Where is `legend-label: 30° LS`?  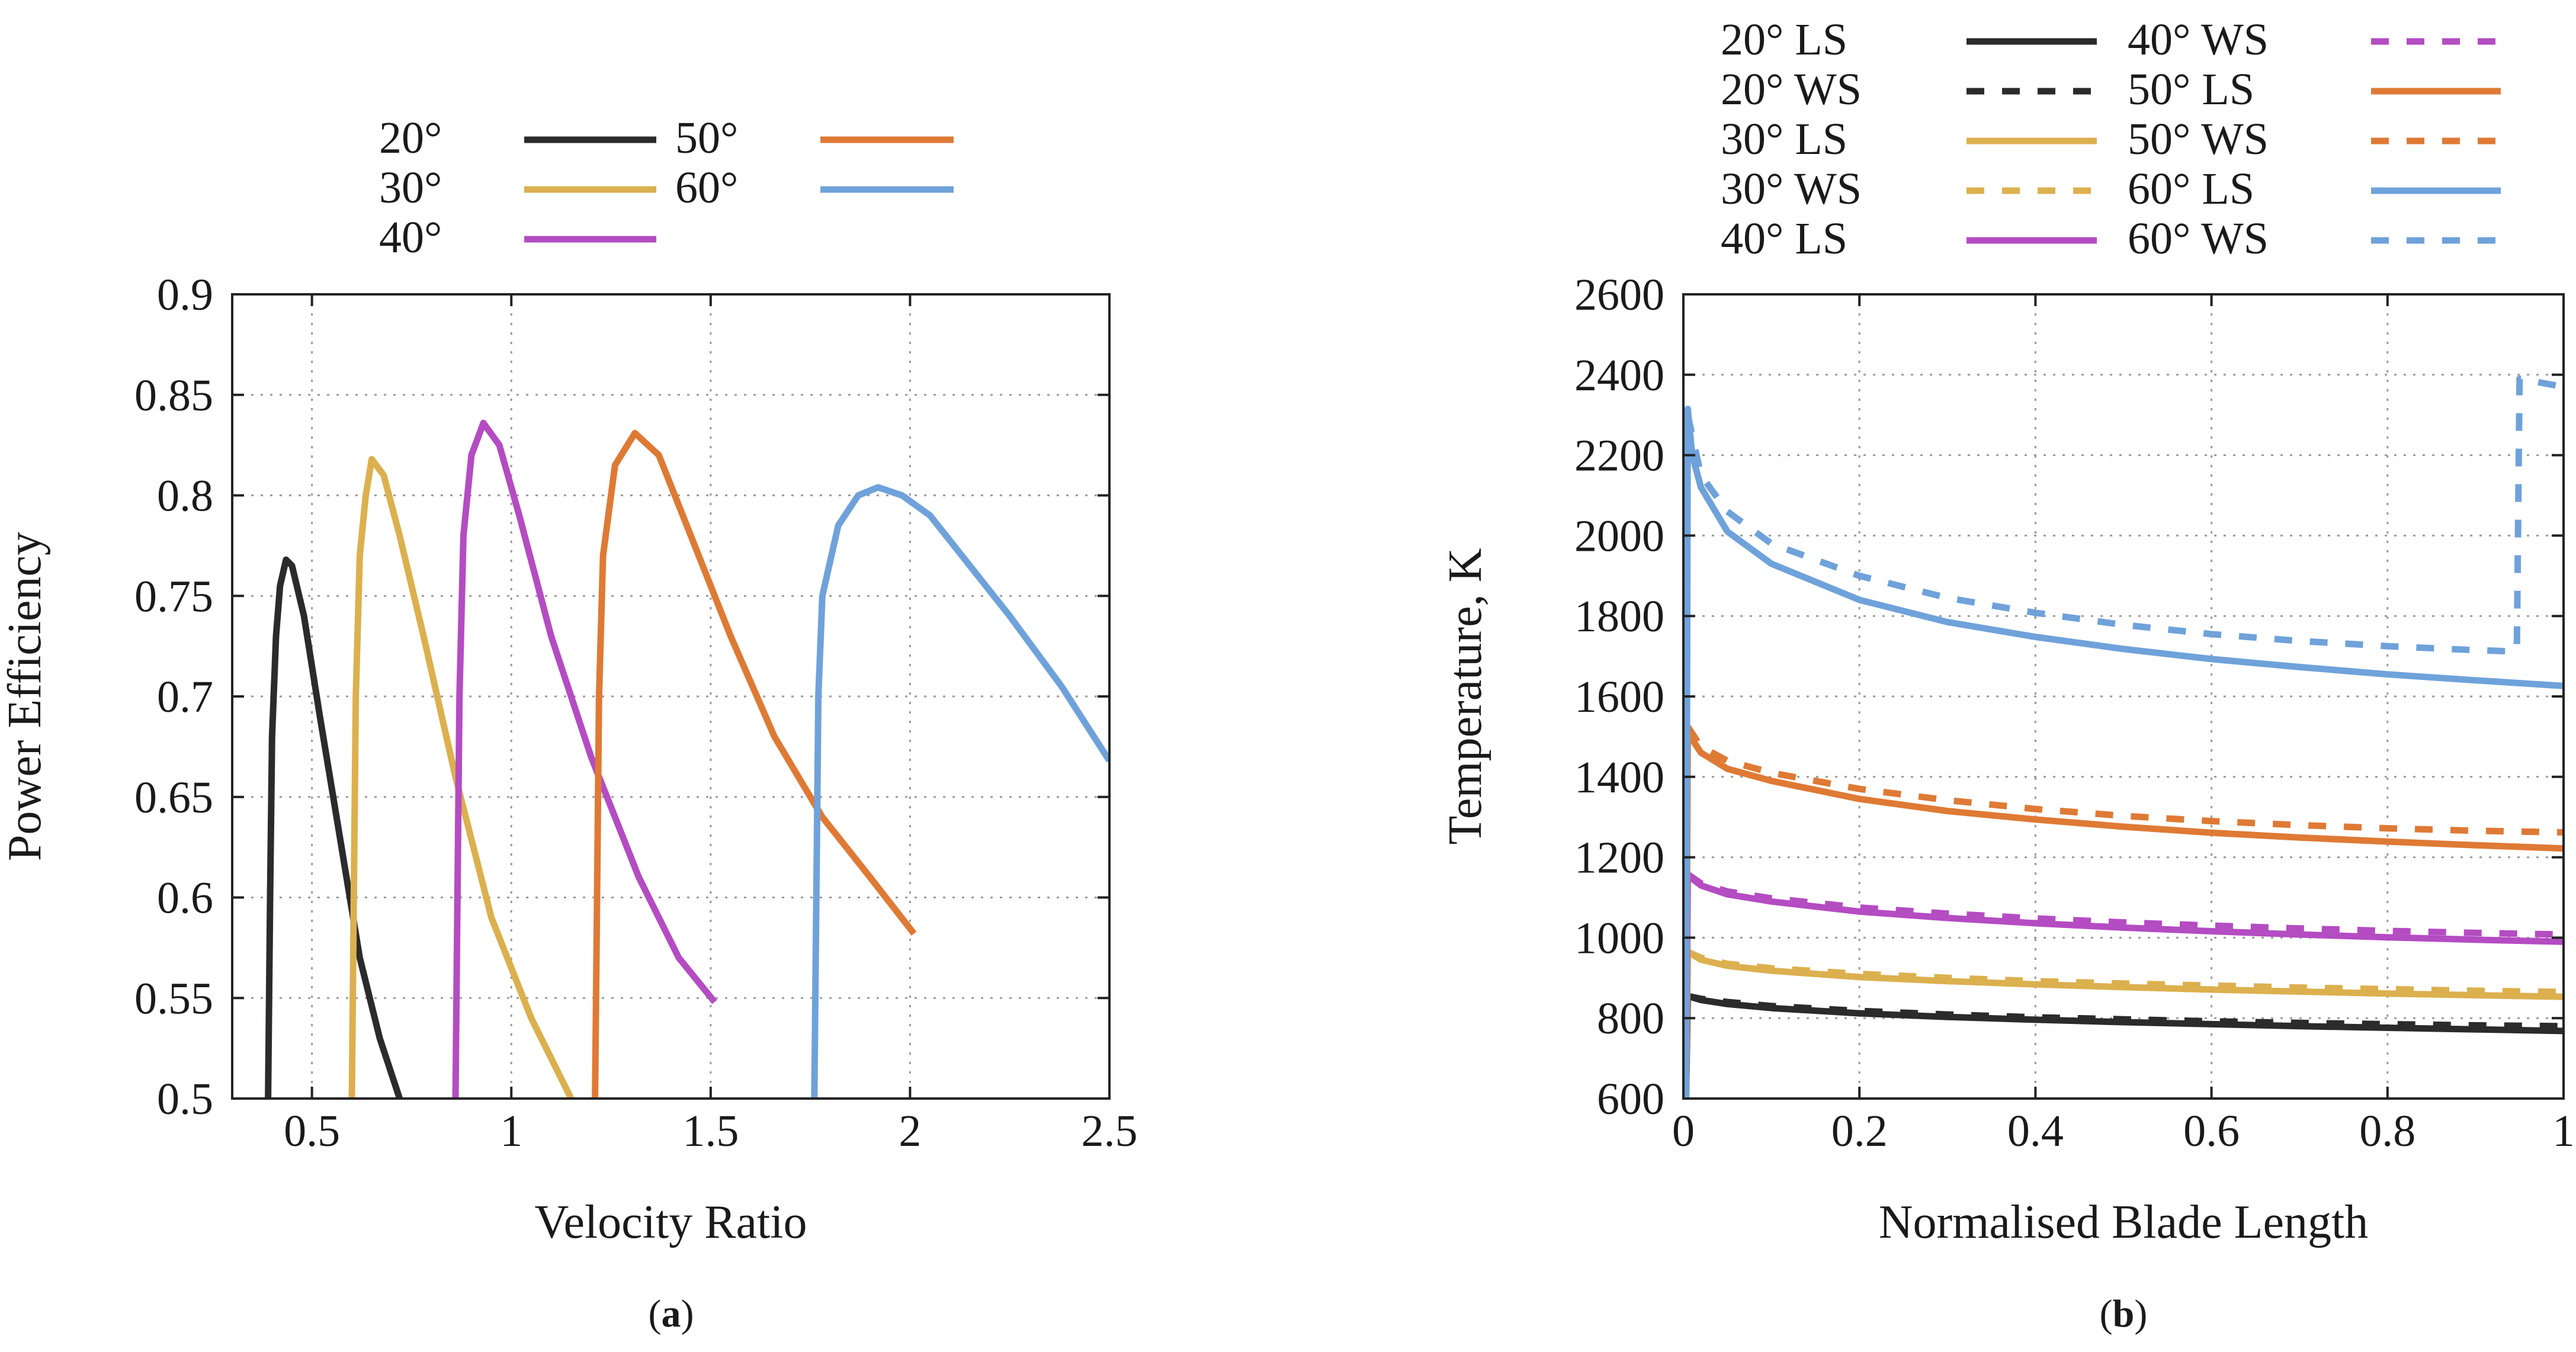
legend-label: 30° LS is located at coordinates (1784, 139).